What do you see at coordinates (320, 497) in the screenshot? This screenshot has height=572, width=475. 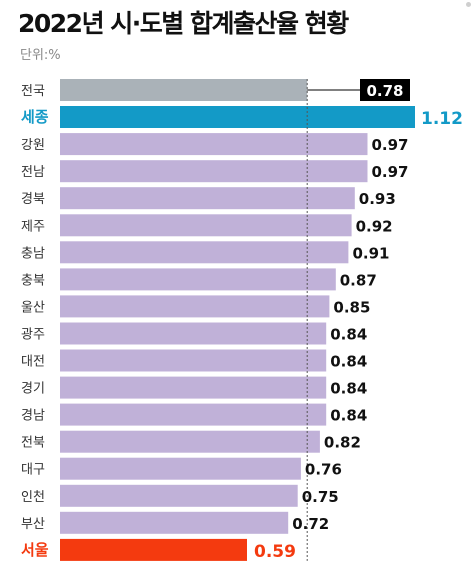 I see `value-label: 0.75` at bounding box center [320, 497].